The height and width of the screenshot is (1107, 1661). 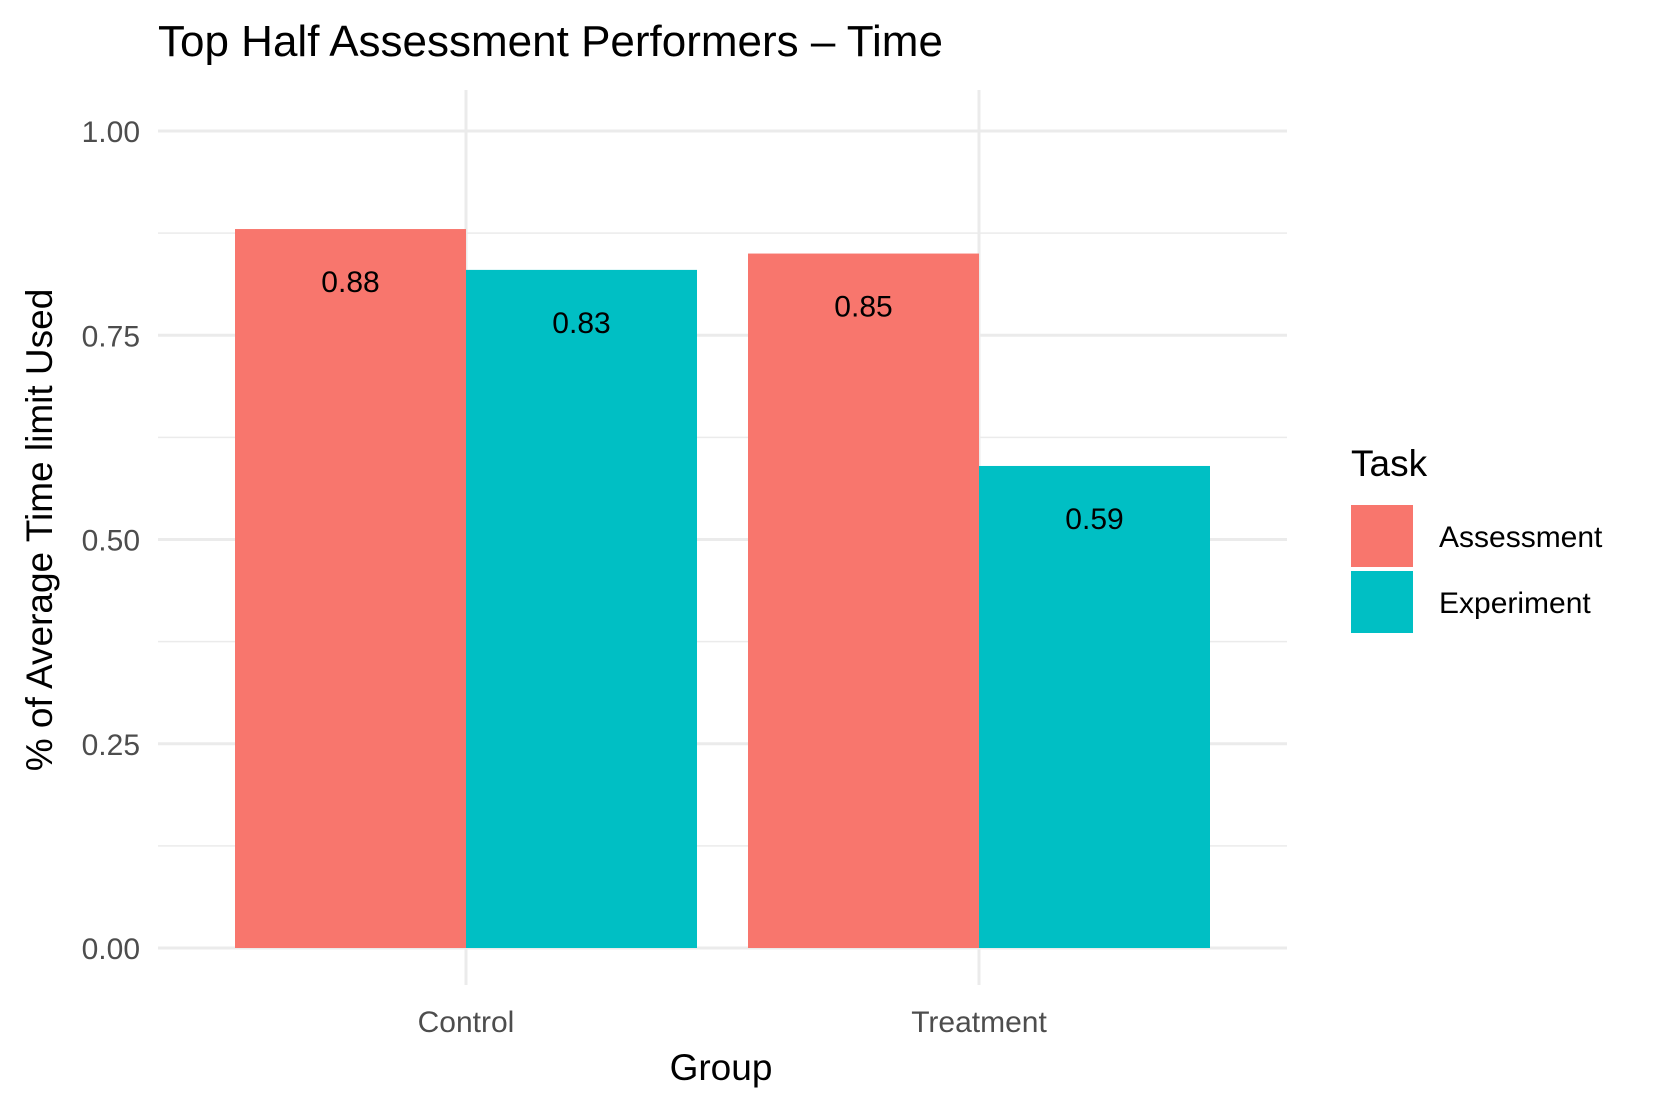 I want to click on bar-assessment-control, so click(x=350, y=589).